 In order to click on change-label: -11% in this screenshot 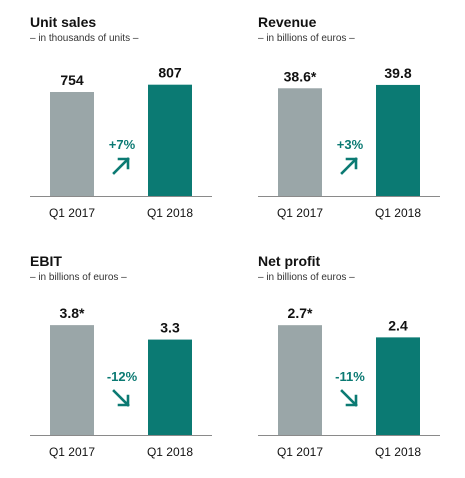, I will do `click(350, 376)`.